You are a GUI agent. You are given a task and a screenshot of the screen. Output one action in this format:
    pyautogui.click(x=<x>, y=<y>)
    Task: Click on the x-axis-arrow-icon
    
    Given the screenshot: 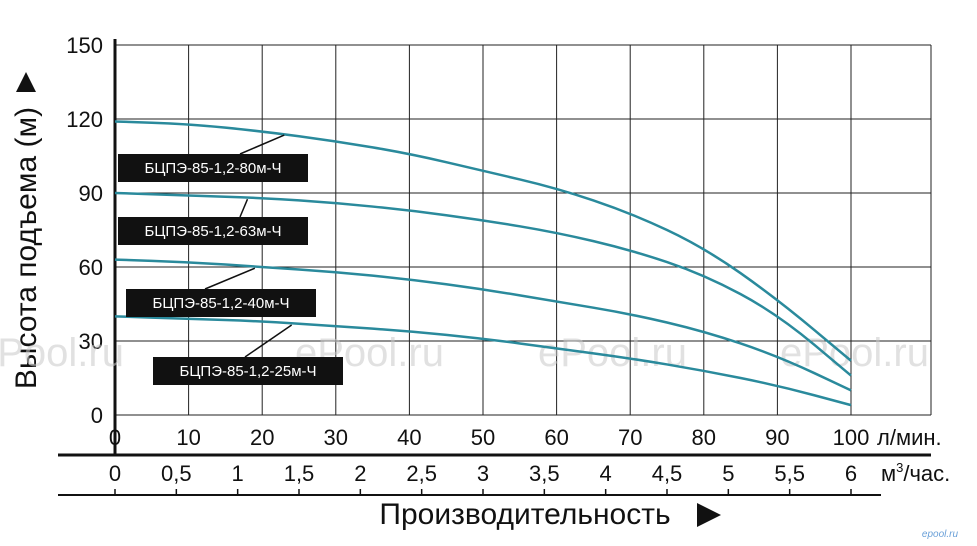 What is the action you would take?
    pyautogui.click(x=709, y=515)
    